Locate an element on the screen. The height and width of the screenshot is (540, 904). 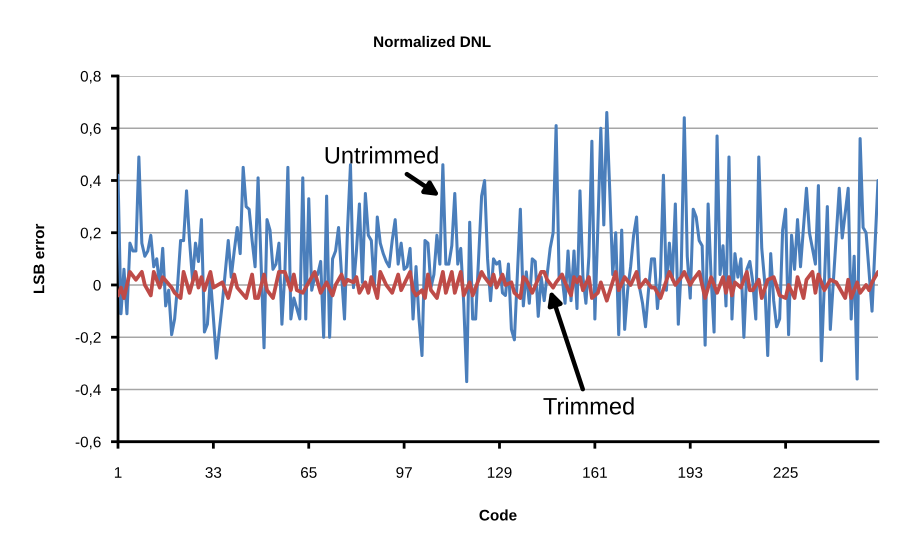
x-tick-label: 193 is located at coordinates (690, 472).